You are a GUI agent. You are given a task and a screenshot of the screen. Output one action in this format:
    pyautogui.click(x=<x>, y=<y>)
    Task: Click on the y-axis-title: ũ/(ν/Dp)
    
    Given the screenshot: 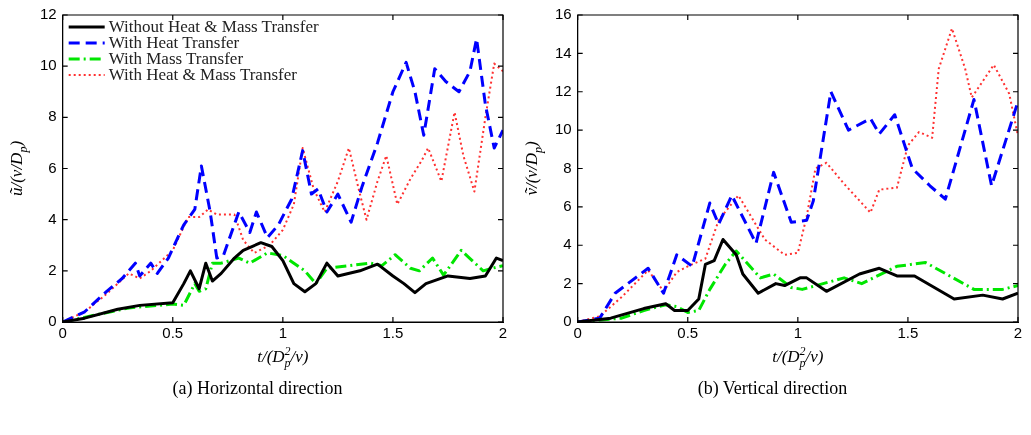 What is the action you would take?
    pyautogui.click(x=19, y=168)
    